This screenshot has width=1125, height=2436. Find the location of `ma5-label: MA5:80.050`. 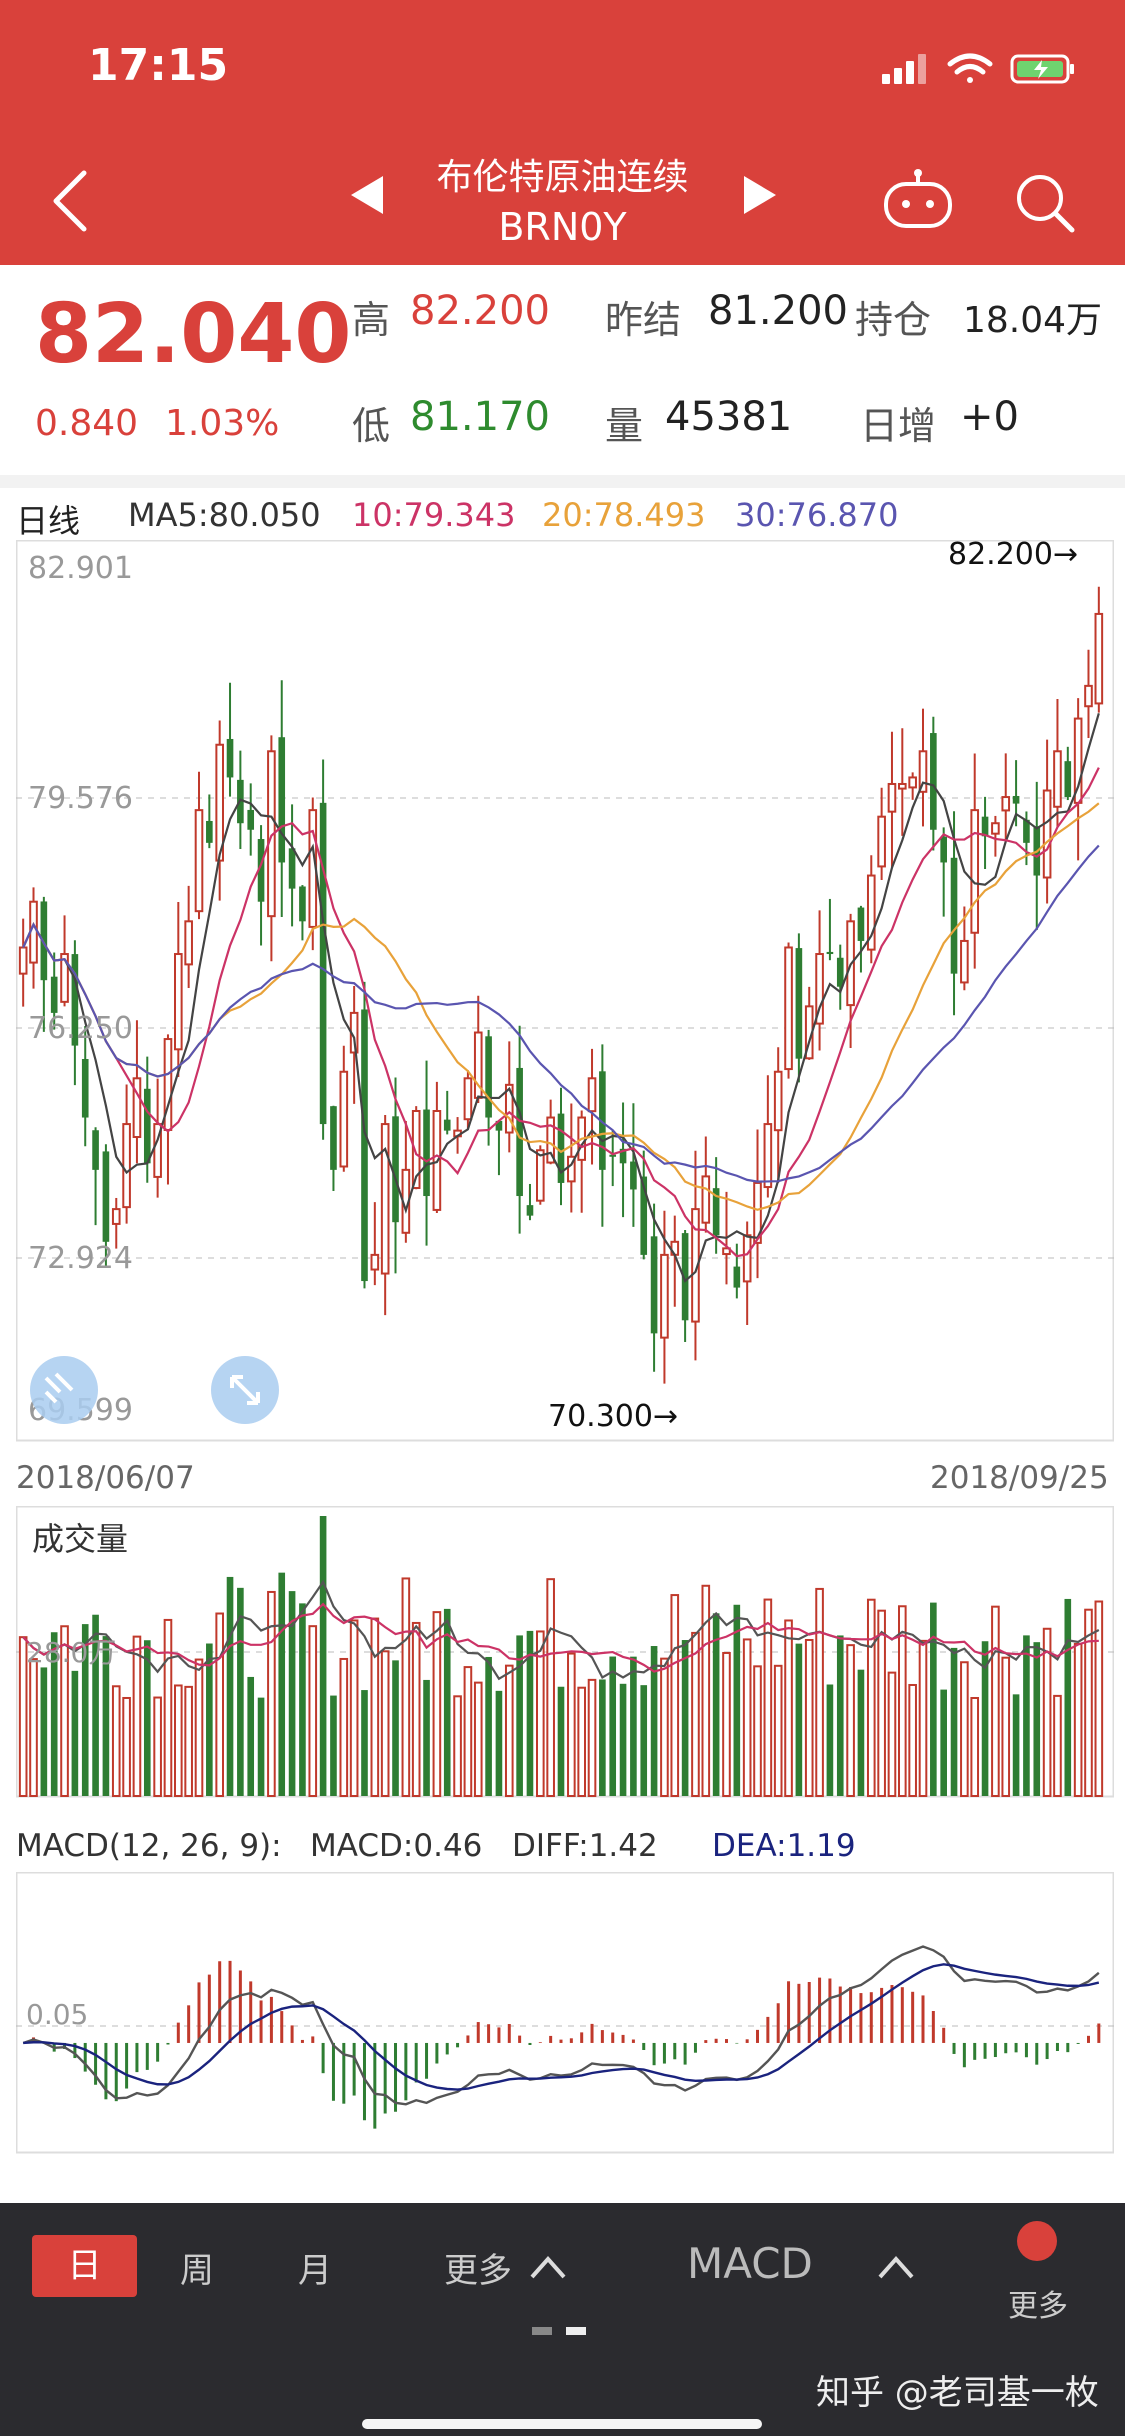

ma5-label: MA5:80.050 is located at coordinates (224, 515).